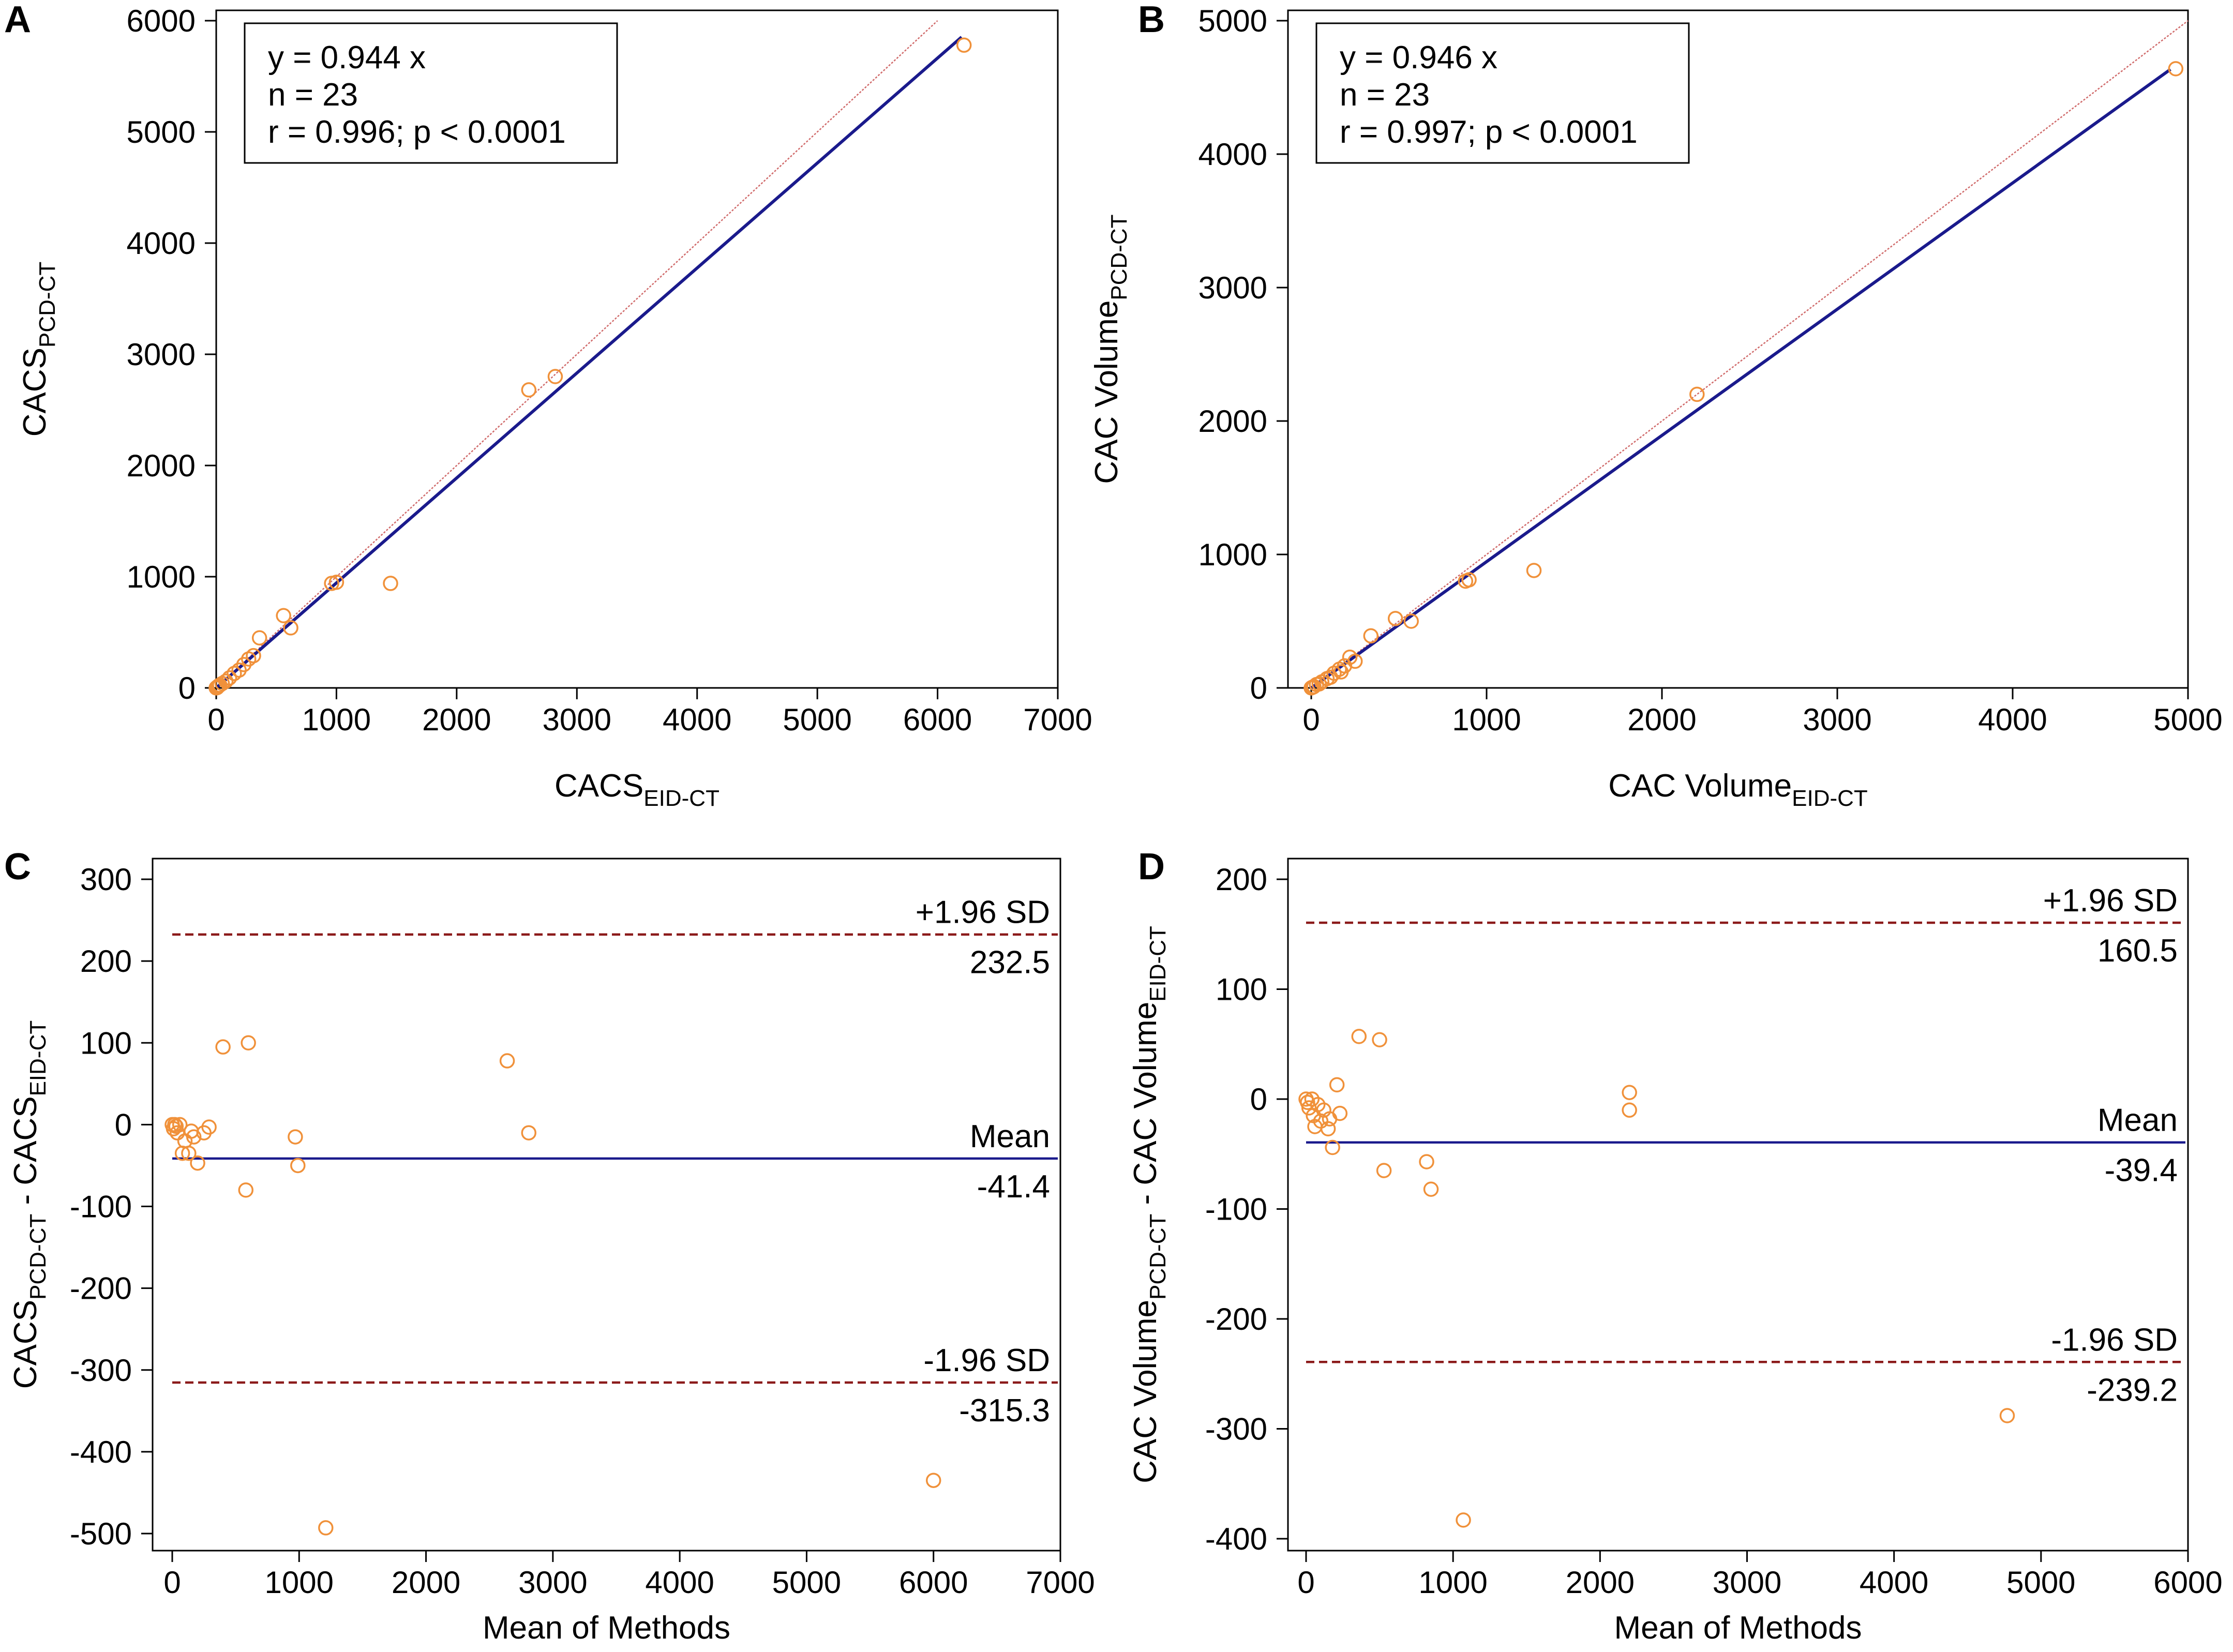 This screenshot has height=1652, width=2233. Describe the element at coordinates (2141, 1171) in the screenshot. I see `mean-value: -39.4` at that location.